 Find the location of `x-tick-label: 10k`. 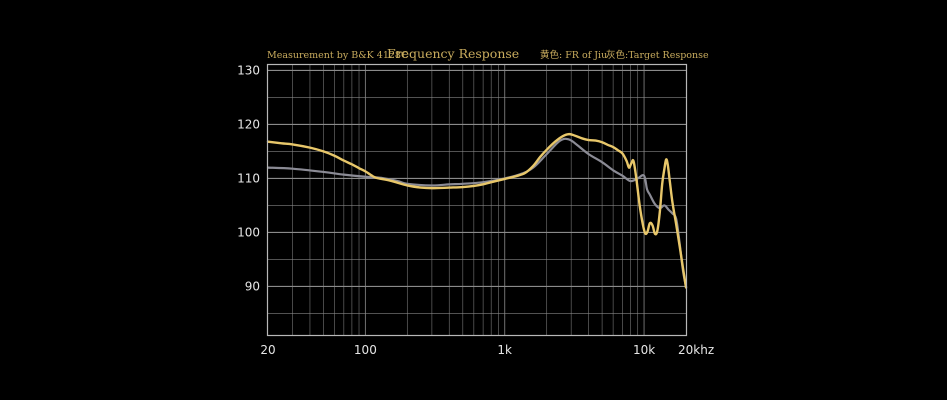

x-tick-label: 10k is located at coordinates (644, 350).